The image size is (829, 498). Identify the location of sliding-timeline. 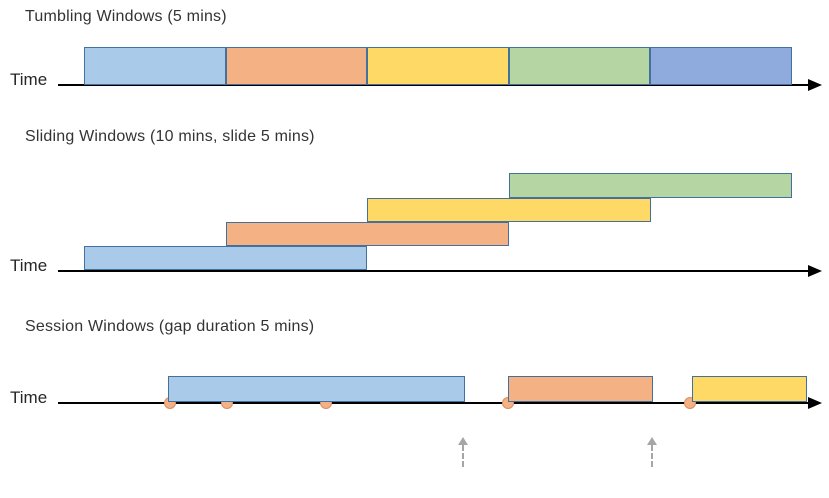
(433, 271).